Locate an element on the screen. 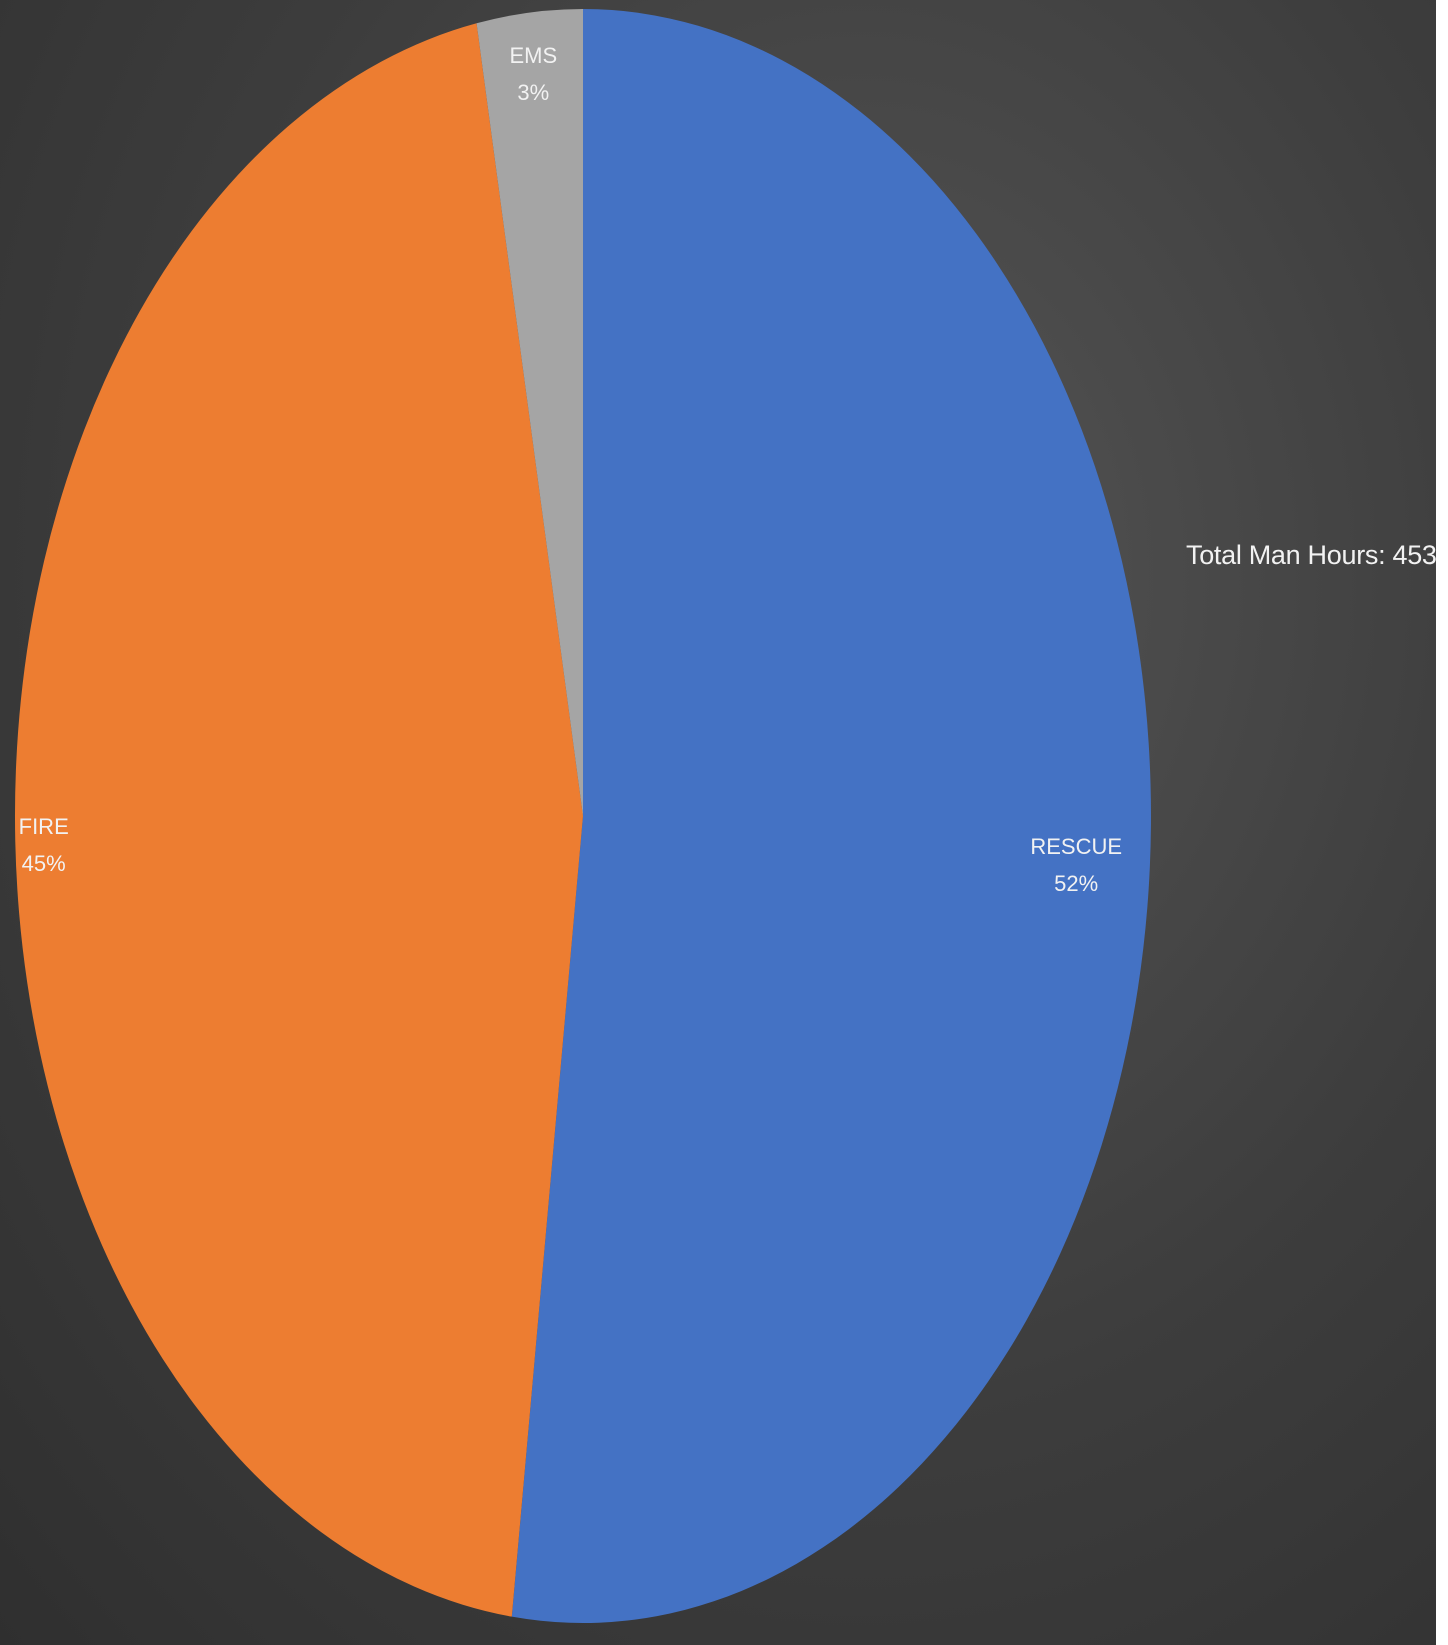  slice-percent-rescue: 52% is located at coordinates (1076, 883).